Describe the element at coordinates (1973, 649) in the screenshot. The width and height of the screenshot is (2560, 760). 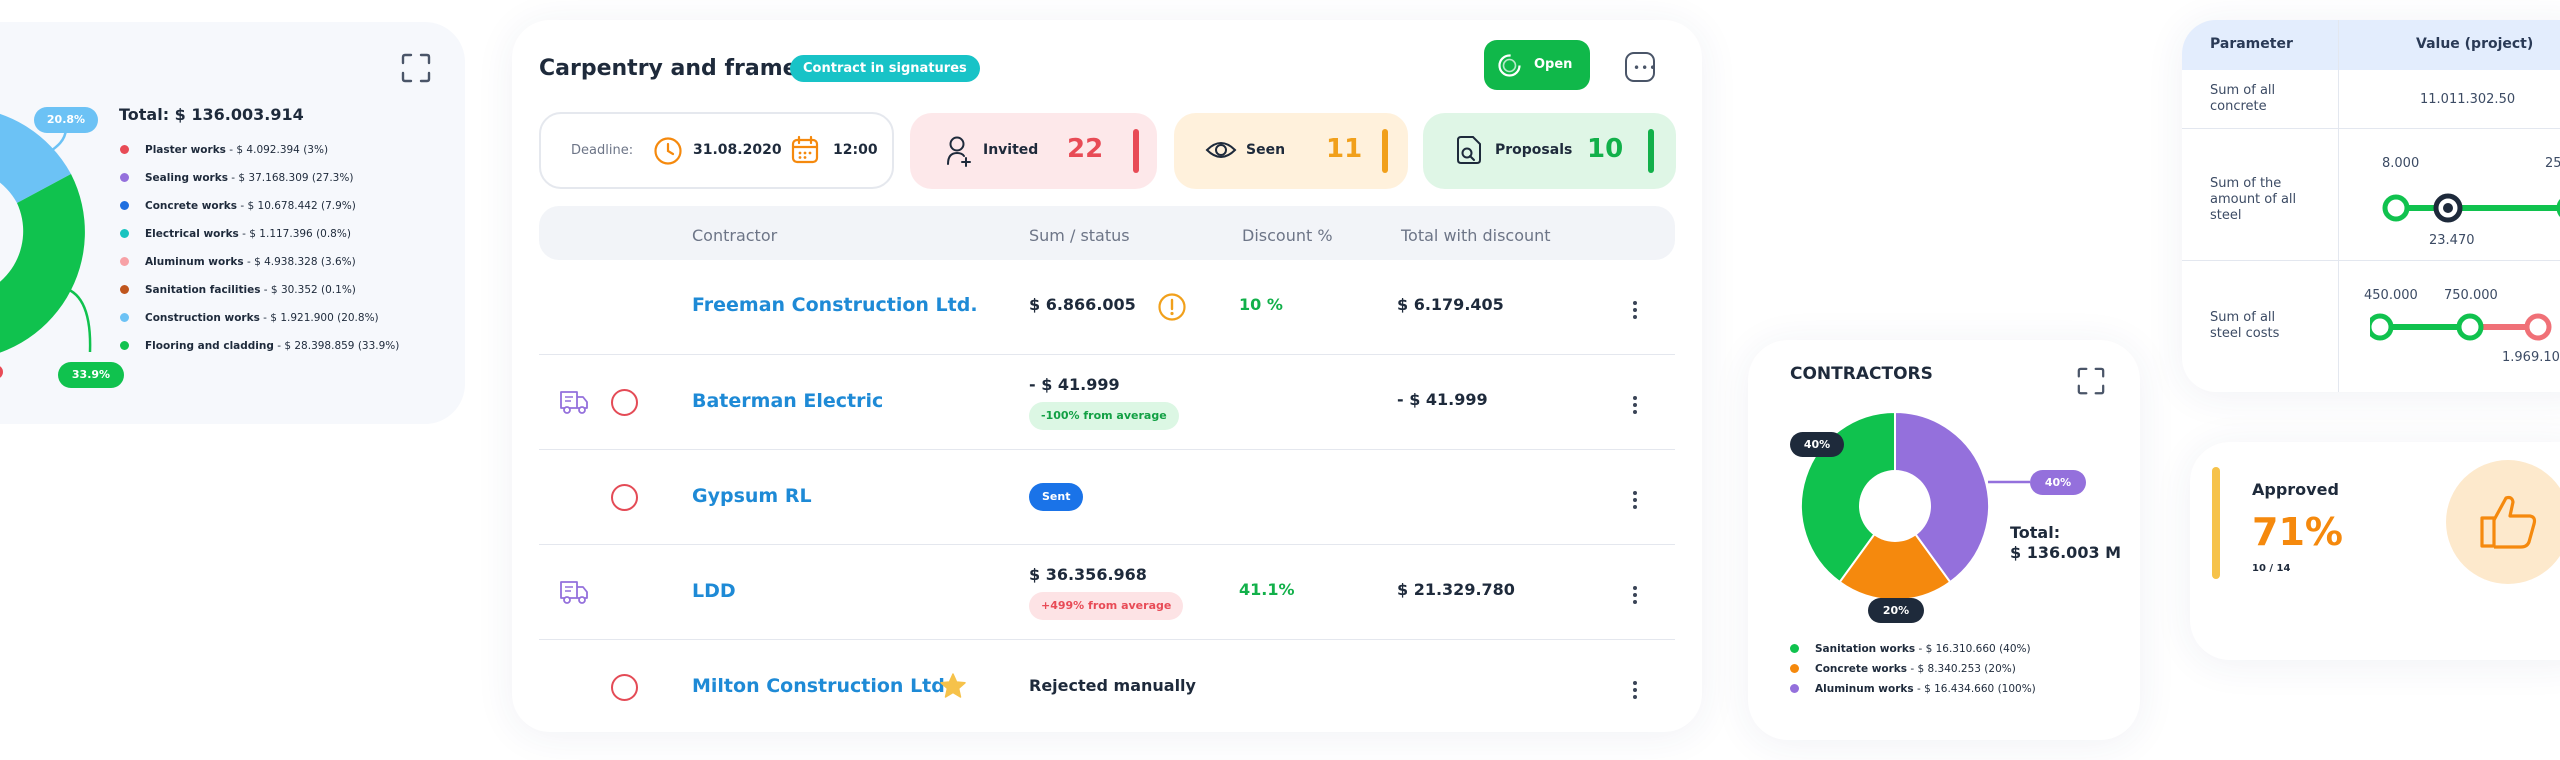
I see `legend-value: - $ 16.310.660 (40%)` at that location.